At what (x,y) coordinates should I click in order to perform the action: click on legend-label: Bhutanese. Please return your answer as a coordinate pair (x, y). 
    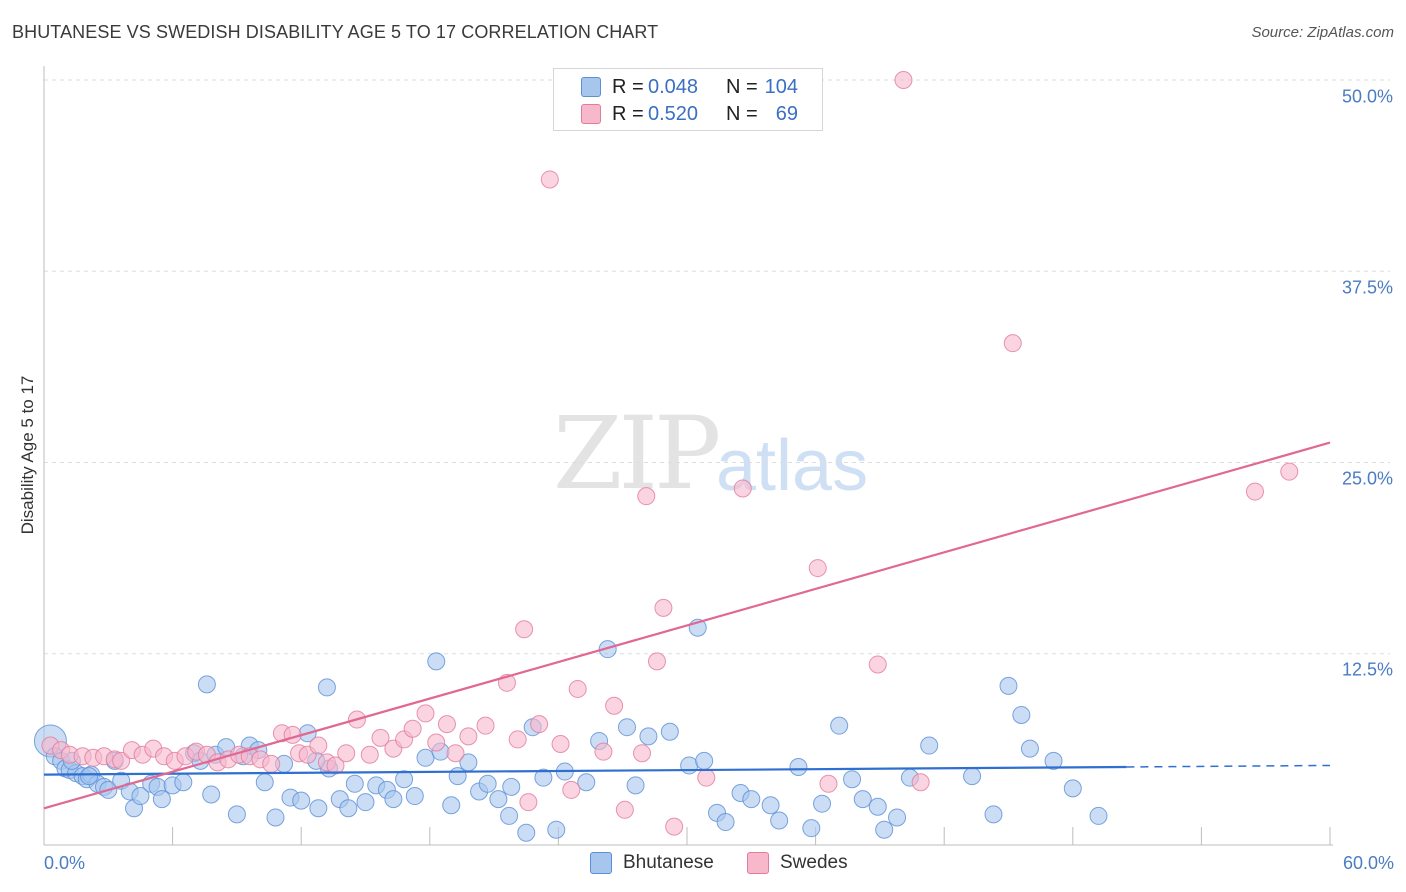
    Looking at the image, I should click on (668, 862).